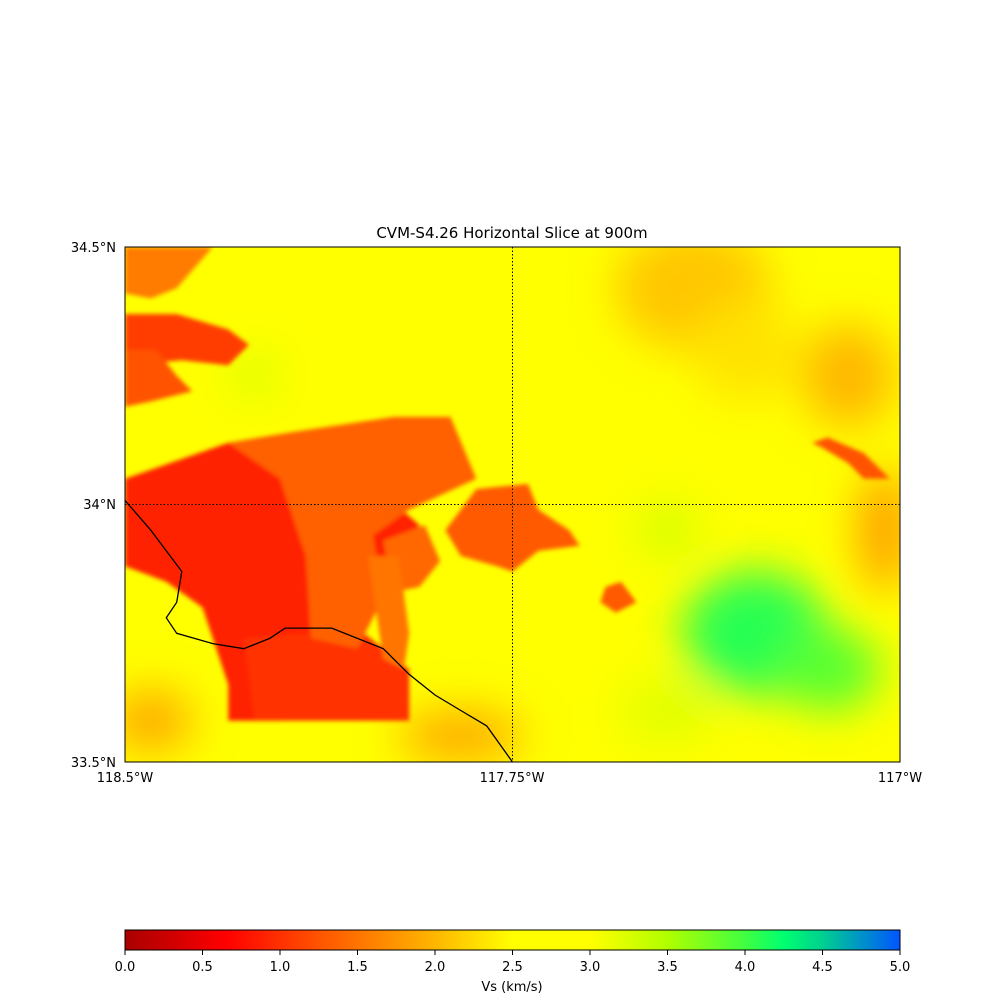 The height and width of the screenshot is (1000, 1000). I want to click on colorbar-gradient, so click(512, 940).